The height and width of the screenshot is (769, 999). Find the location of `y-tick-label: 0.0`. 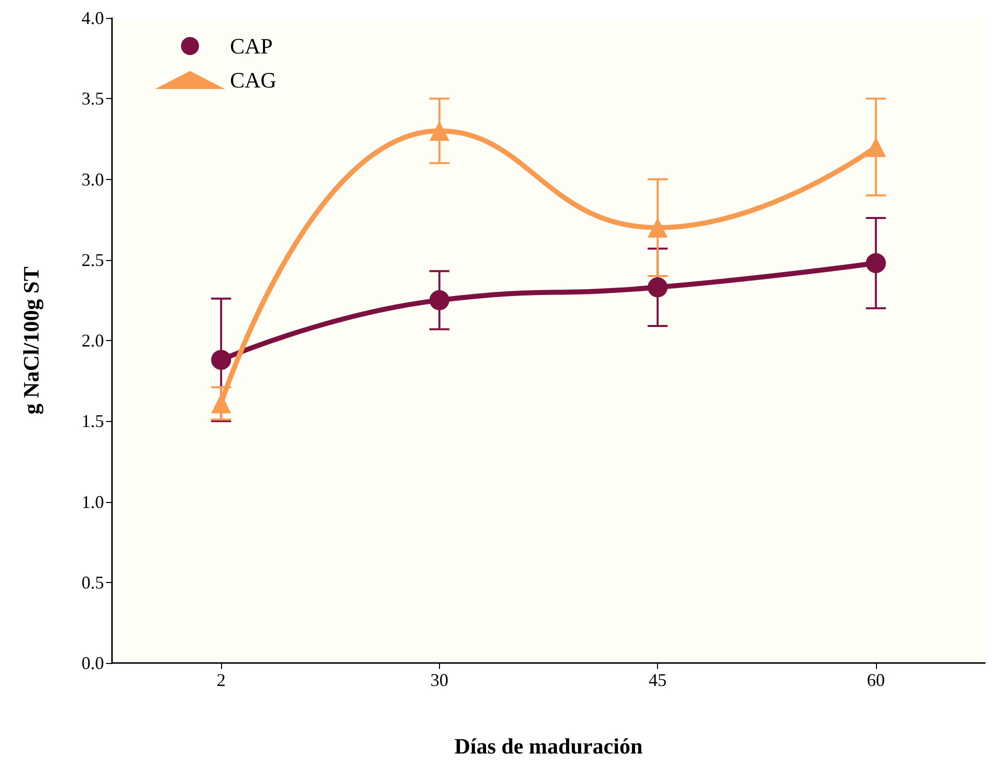

y-tick-label: 0.0 is located at coordinates (93, 663).